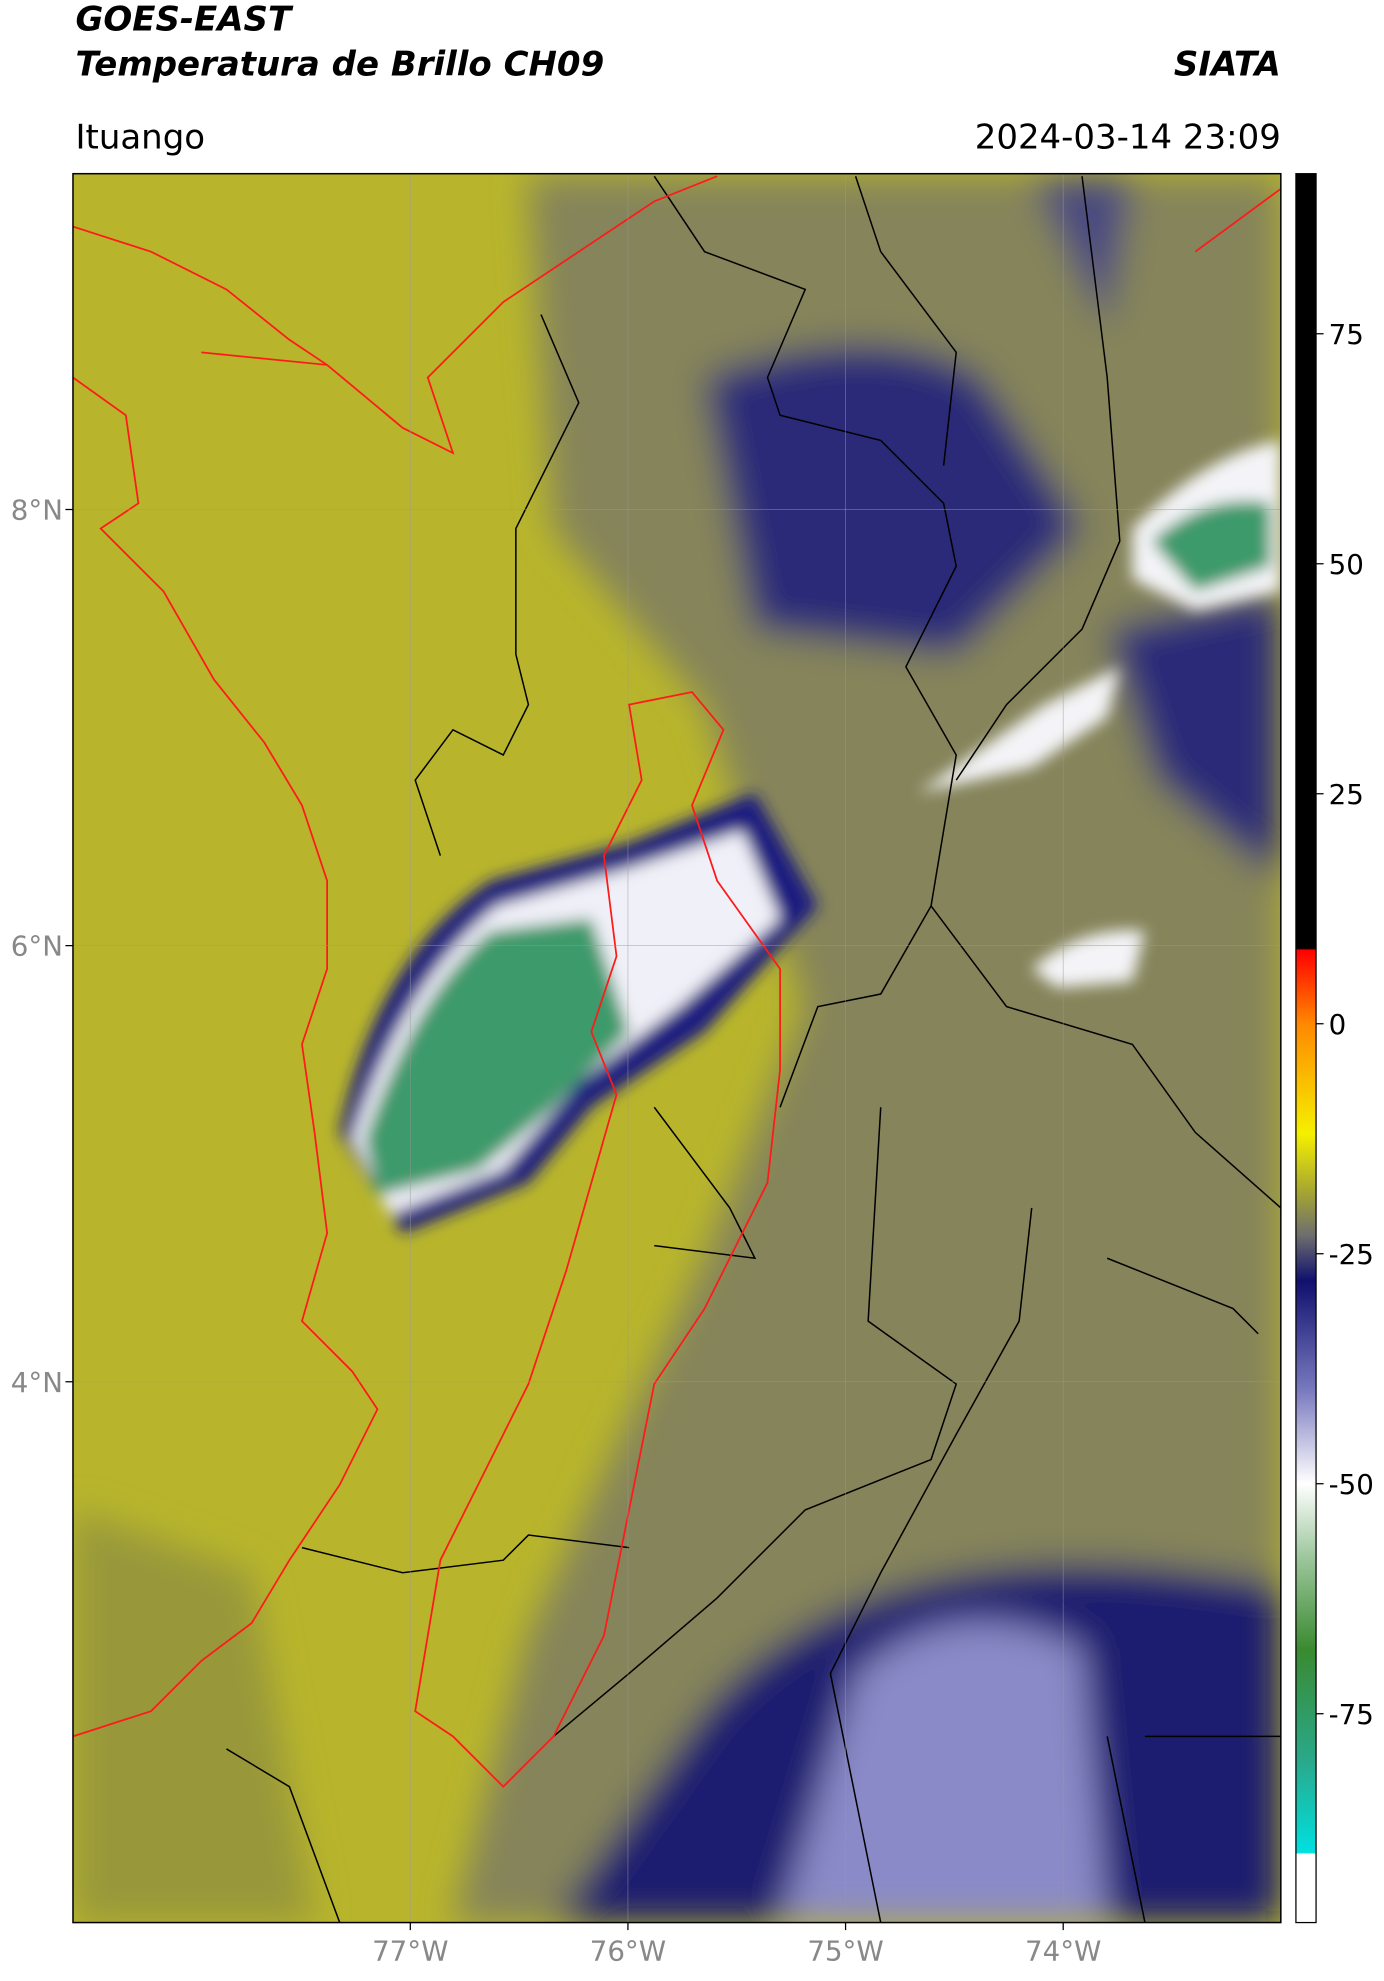 This screenshot has width=1384, height=1981. Describe the element at coordinates (1128, 138) in the screenshot. I see `datetime: 2024-03-14 23:09` at that location.